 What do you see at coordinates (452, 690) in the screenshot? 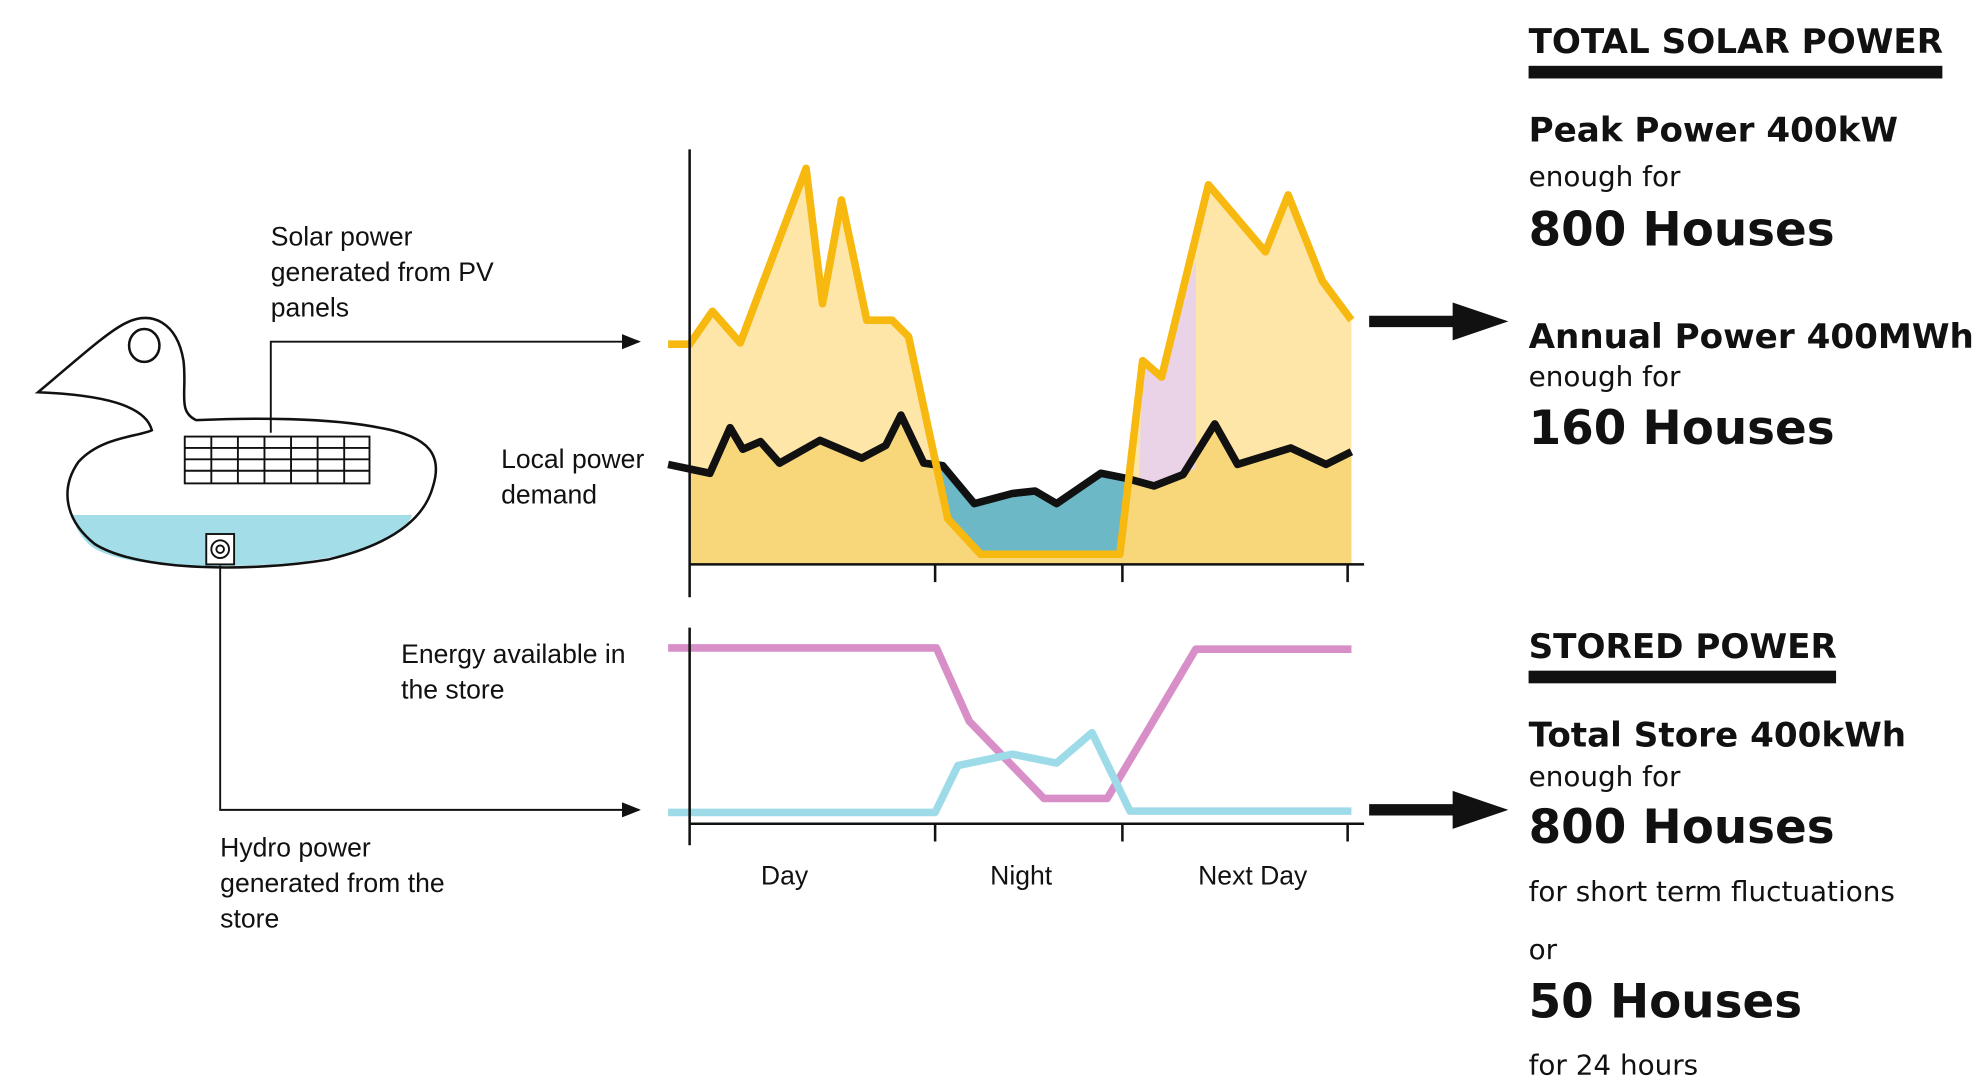
I see `store-label: the store` at bounding box center [452, 690].